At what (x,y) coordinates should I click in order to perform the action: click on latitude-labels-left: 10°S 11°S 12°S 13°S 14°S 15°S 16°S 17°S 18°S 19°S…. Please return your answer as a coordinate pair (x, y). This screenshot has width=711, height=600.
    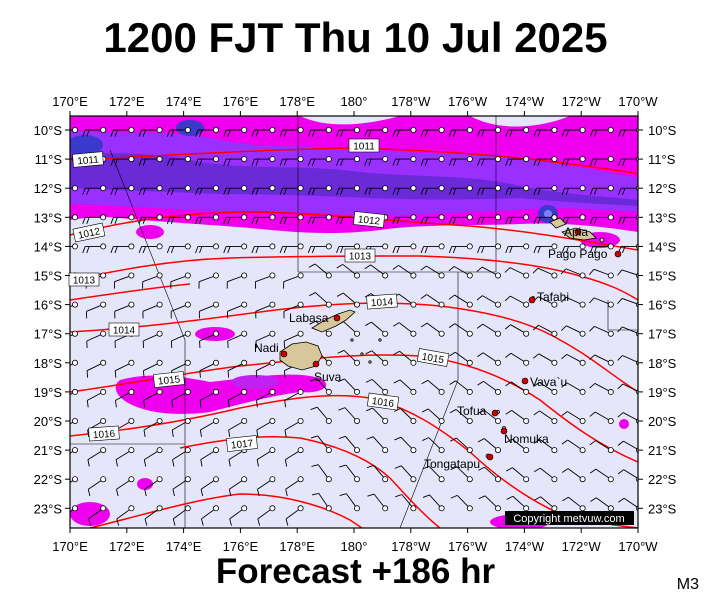
    Looking at the image, I should click on (48, 319).